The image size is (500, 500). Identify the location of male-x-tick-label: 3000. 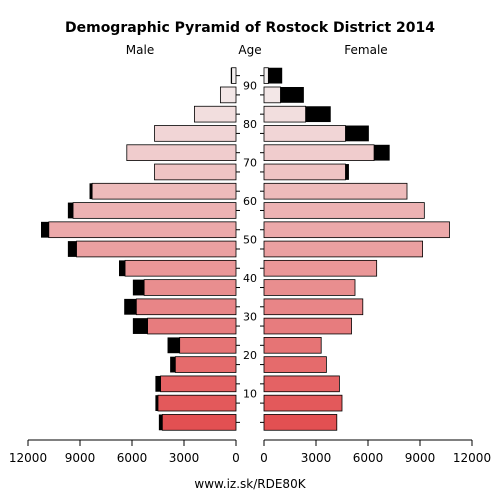
(184, 458).